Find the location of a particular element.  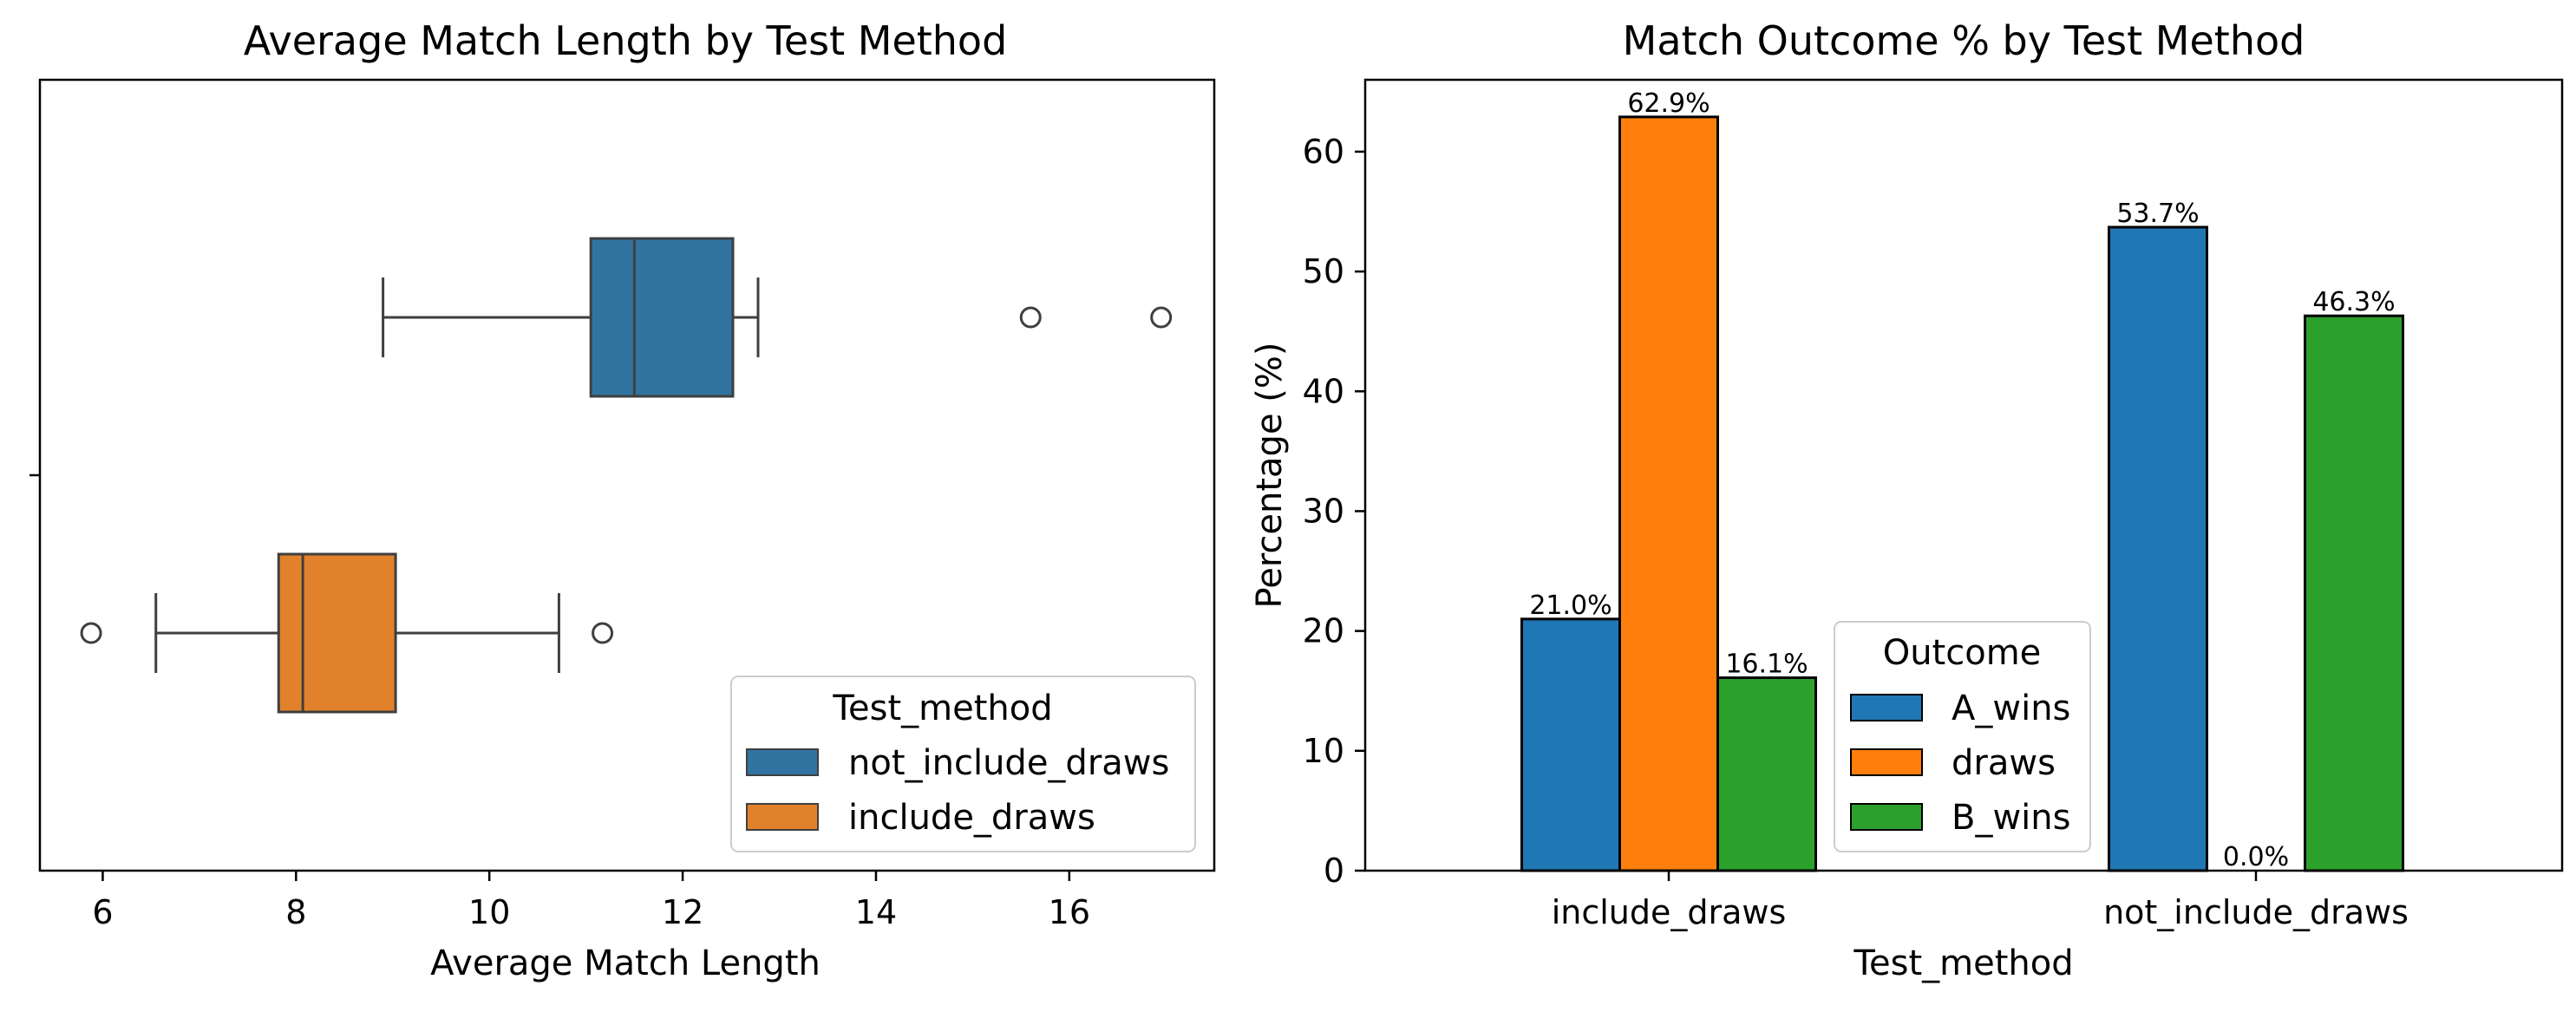

box-legend-label-include-draws: include_draws is located at coordinates (971, 818).